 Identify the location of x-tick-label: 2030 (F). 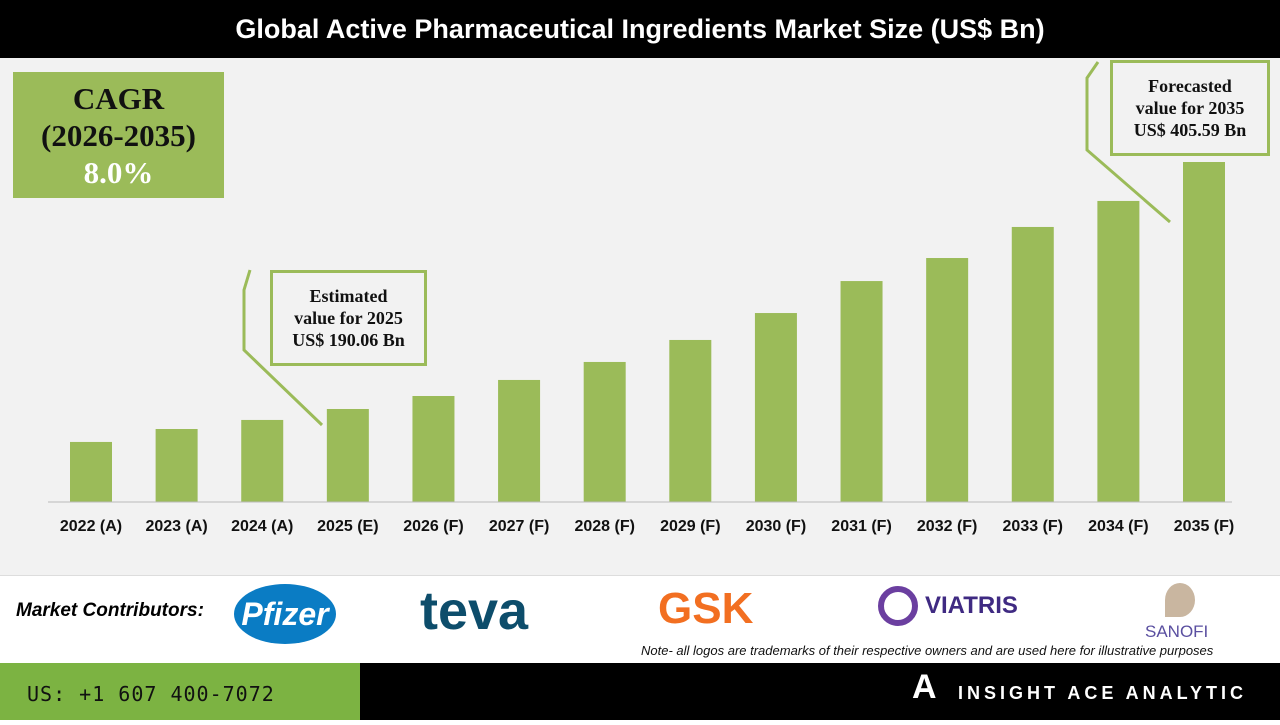
(776, 526).